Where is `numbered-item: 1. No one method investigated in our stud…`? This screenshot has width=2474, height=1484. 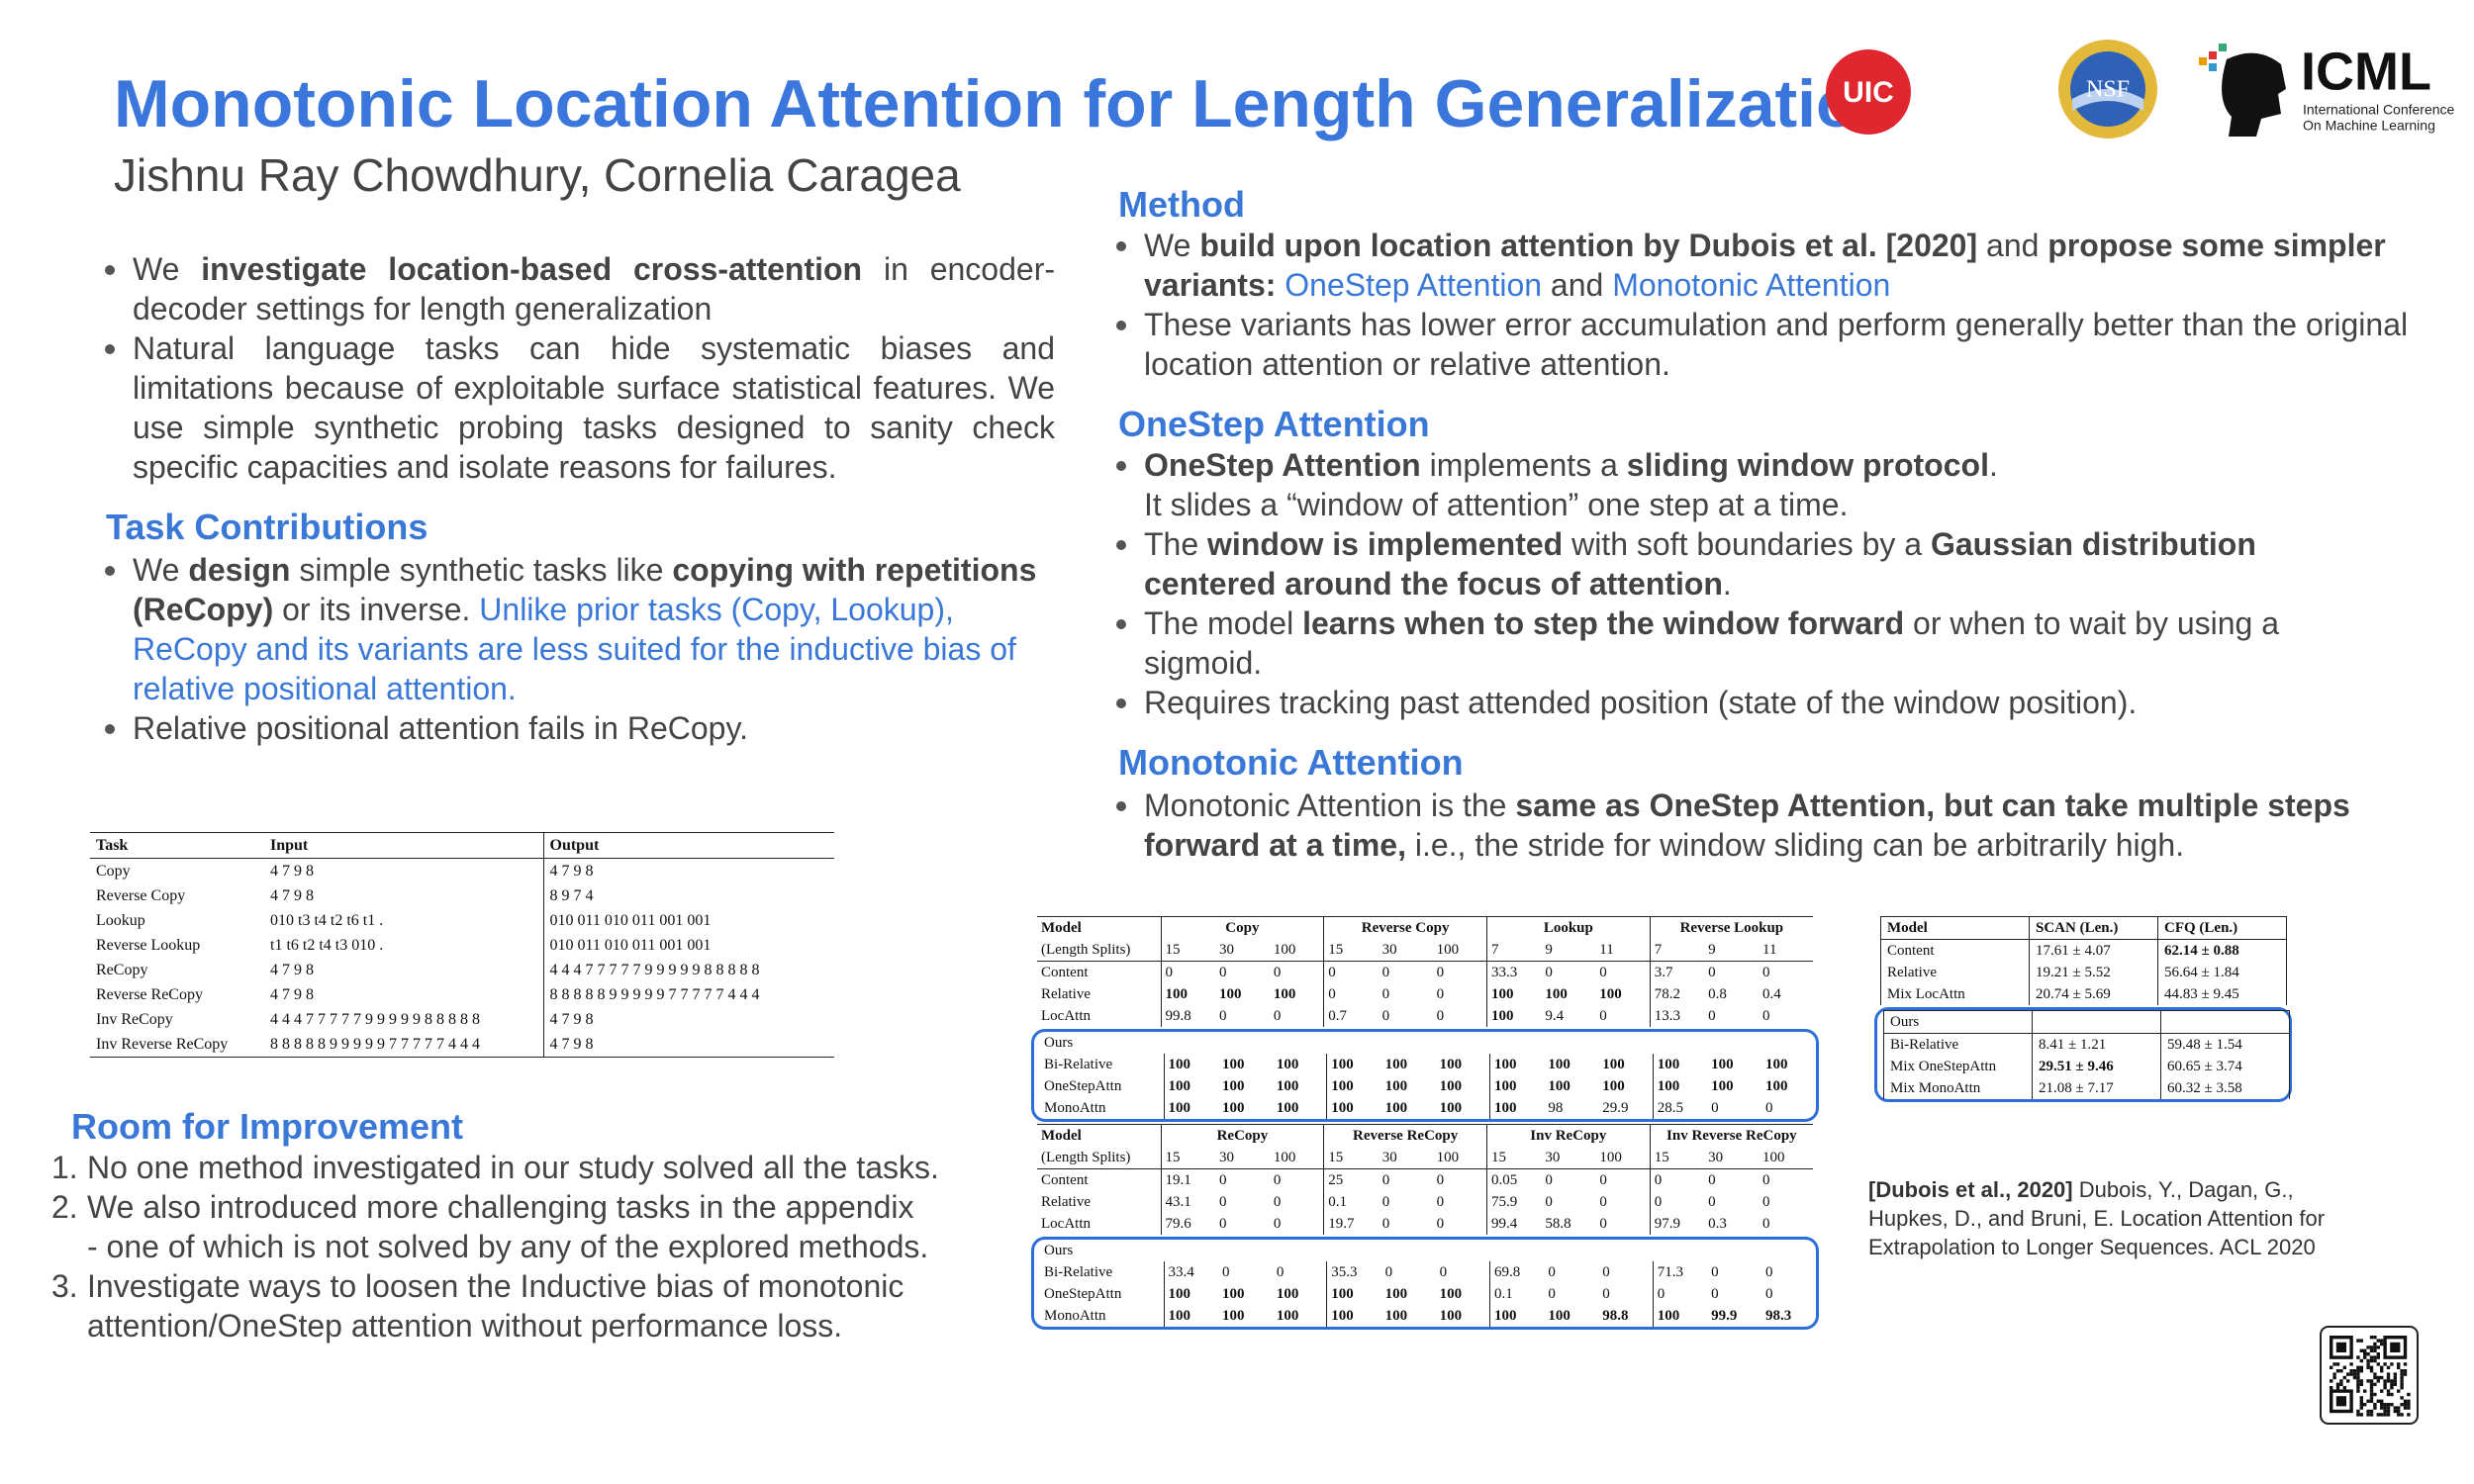 numbered-item: 1. No one method investigated in our stud… is located at coordinates (526, 1167).